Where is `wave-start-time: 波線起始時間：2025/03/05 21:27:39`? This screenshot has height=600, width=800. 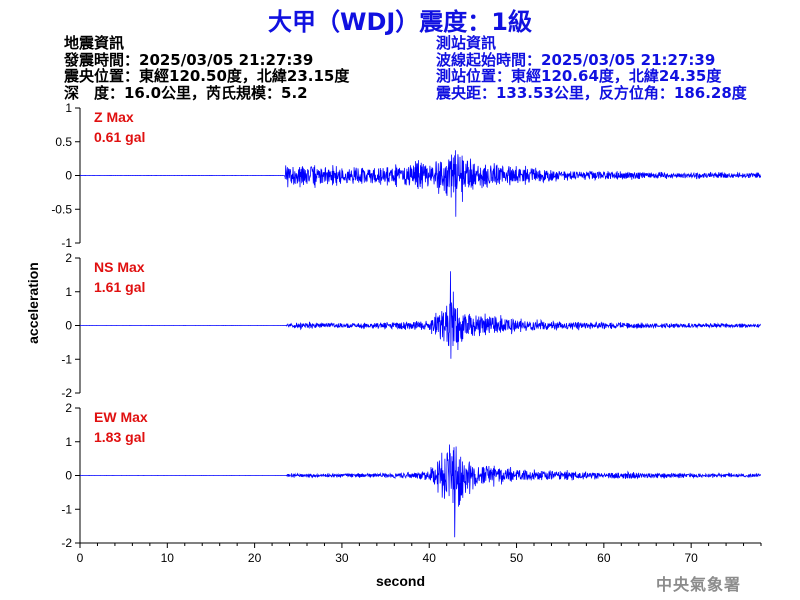 wave-start-time: 波線起始時間：2025/03/05 21:27:39 is located at coordinates (576, 59).